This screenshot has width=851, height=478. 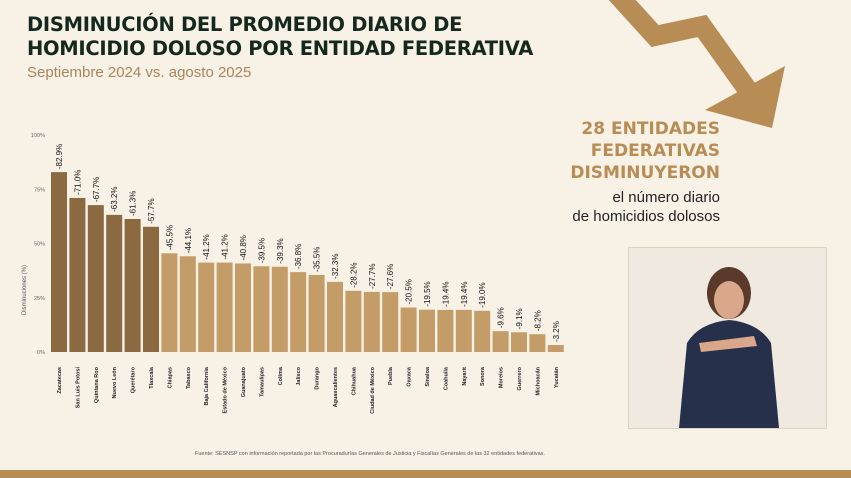 I want to click on category-label: Tamaulipas, so click(x=262, y=382).